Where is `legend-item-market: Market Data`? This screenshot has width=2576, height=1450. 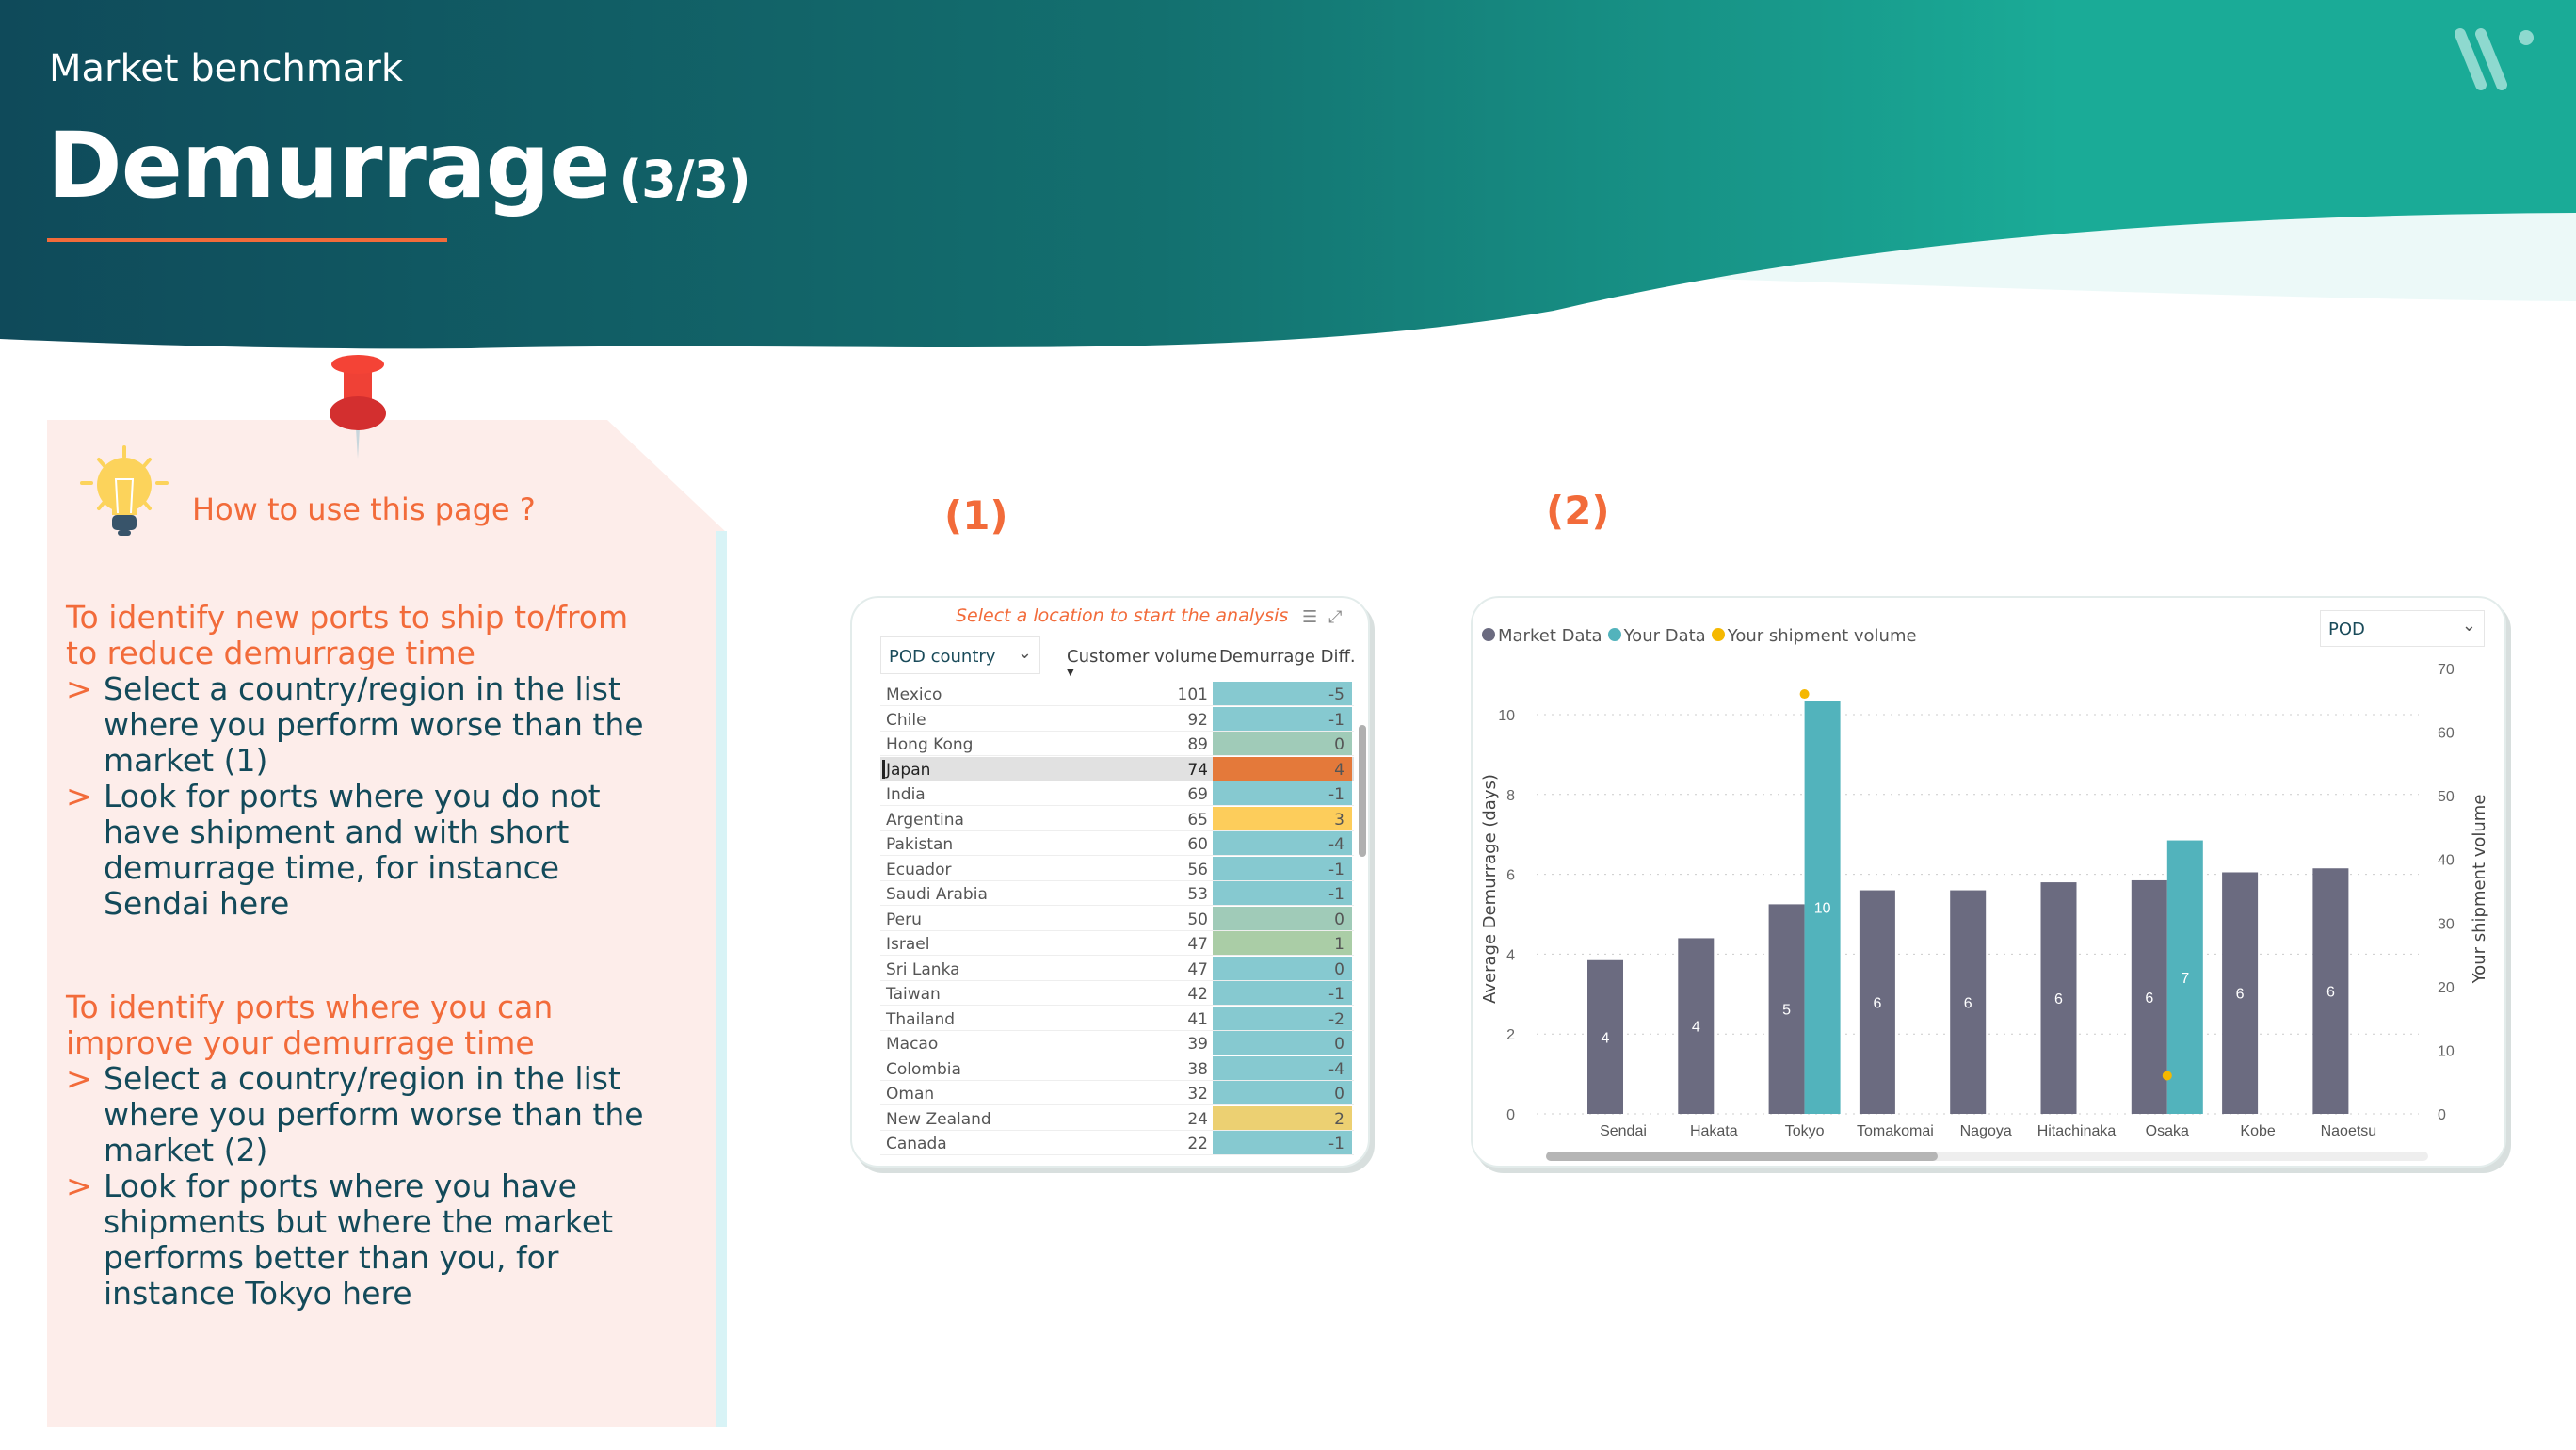
legend-item-market: Market Data is located at coordinates (1542, 636).